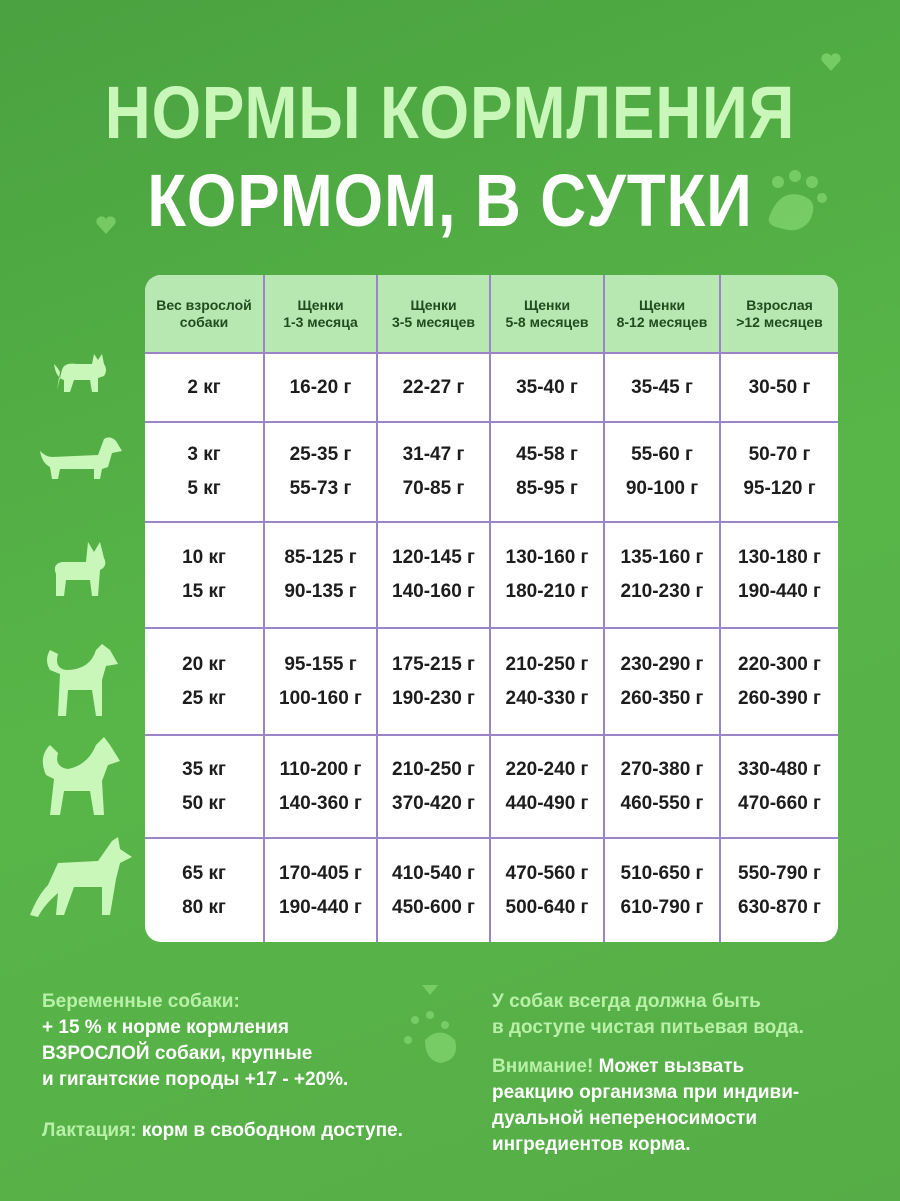 The image size is (900, 1201). What do you see at coordinates (433, 557) in the screenshot?
I see `cell-value: 120-145 г` at bounding box center [433, 557].